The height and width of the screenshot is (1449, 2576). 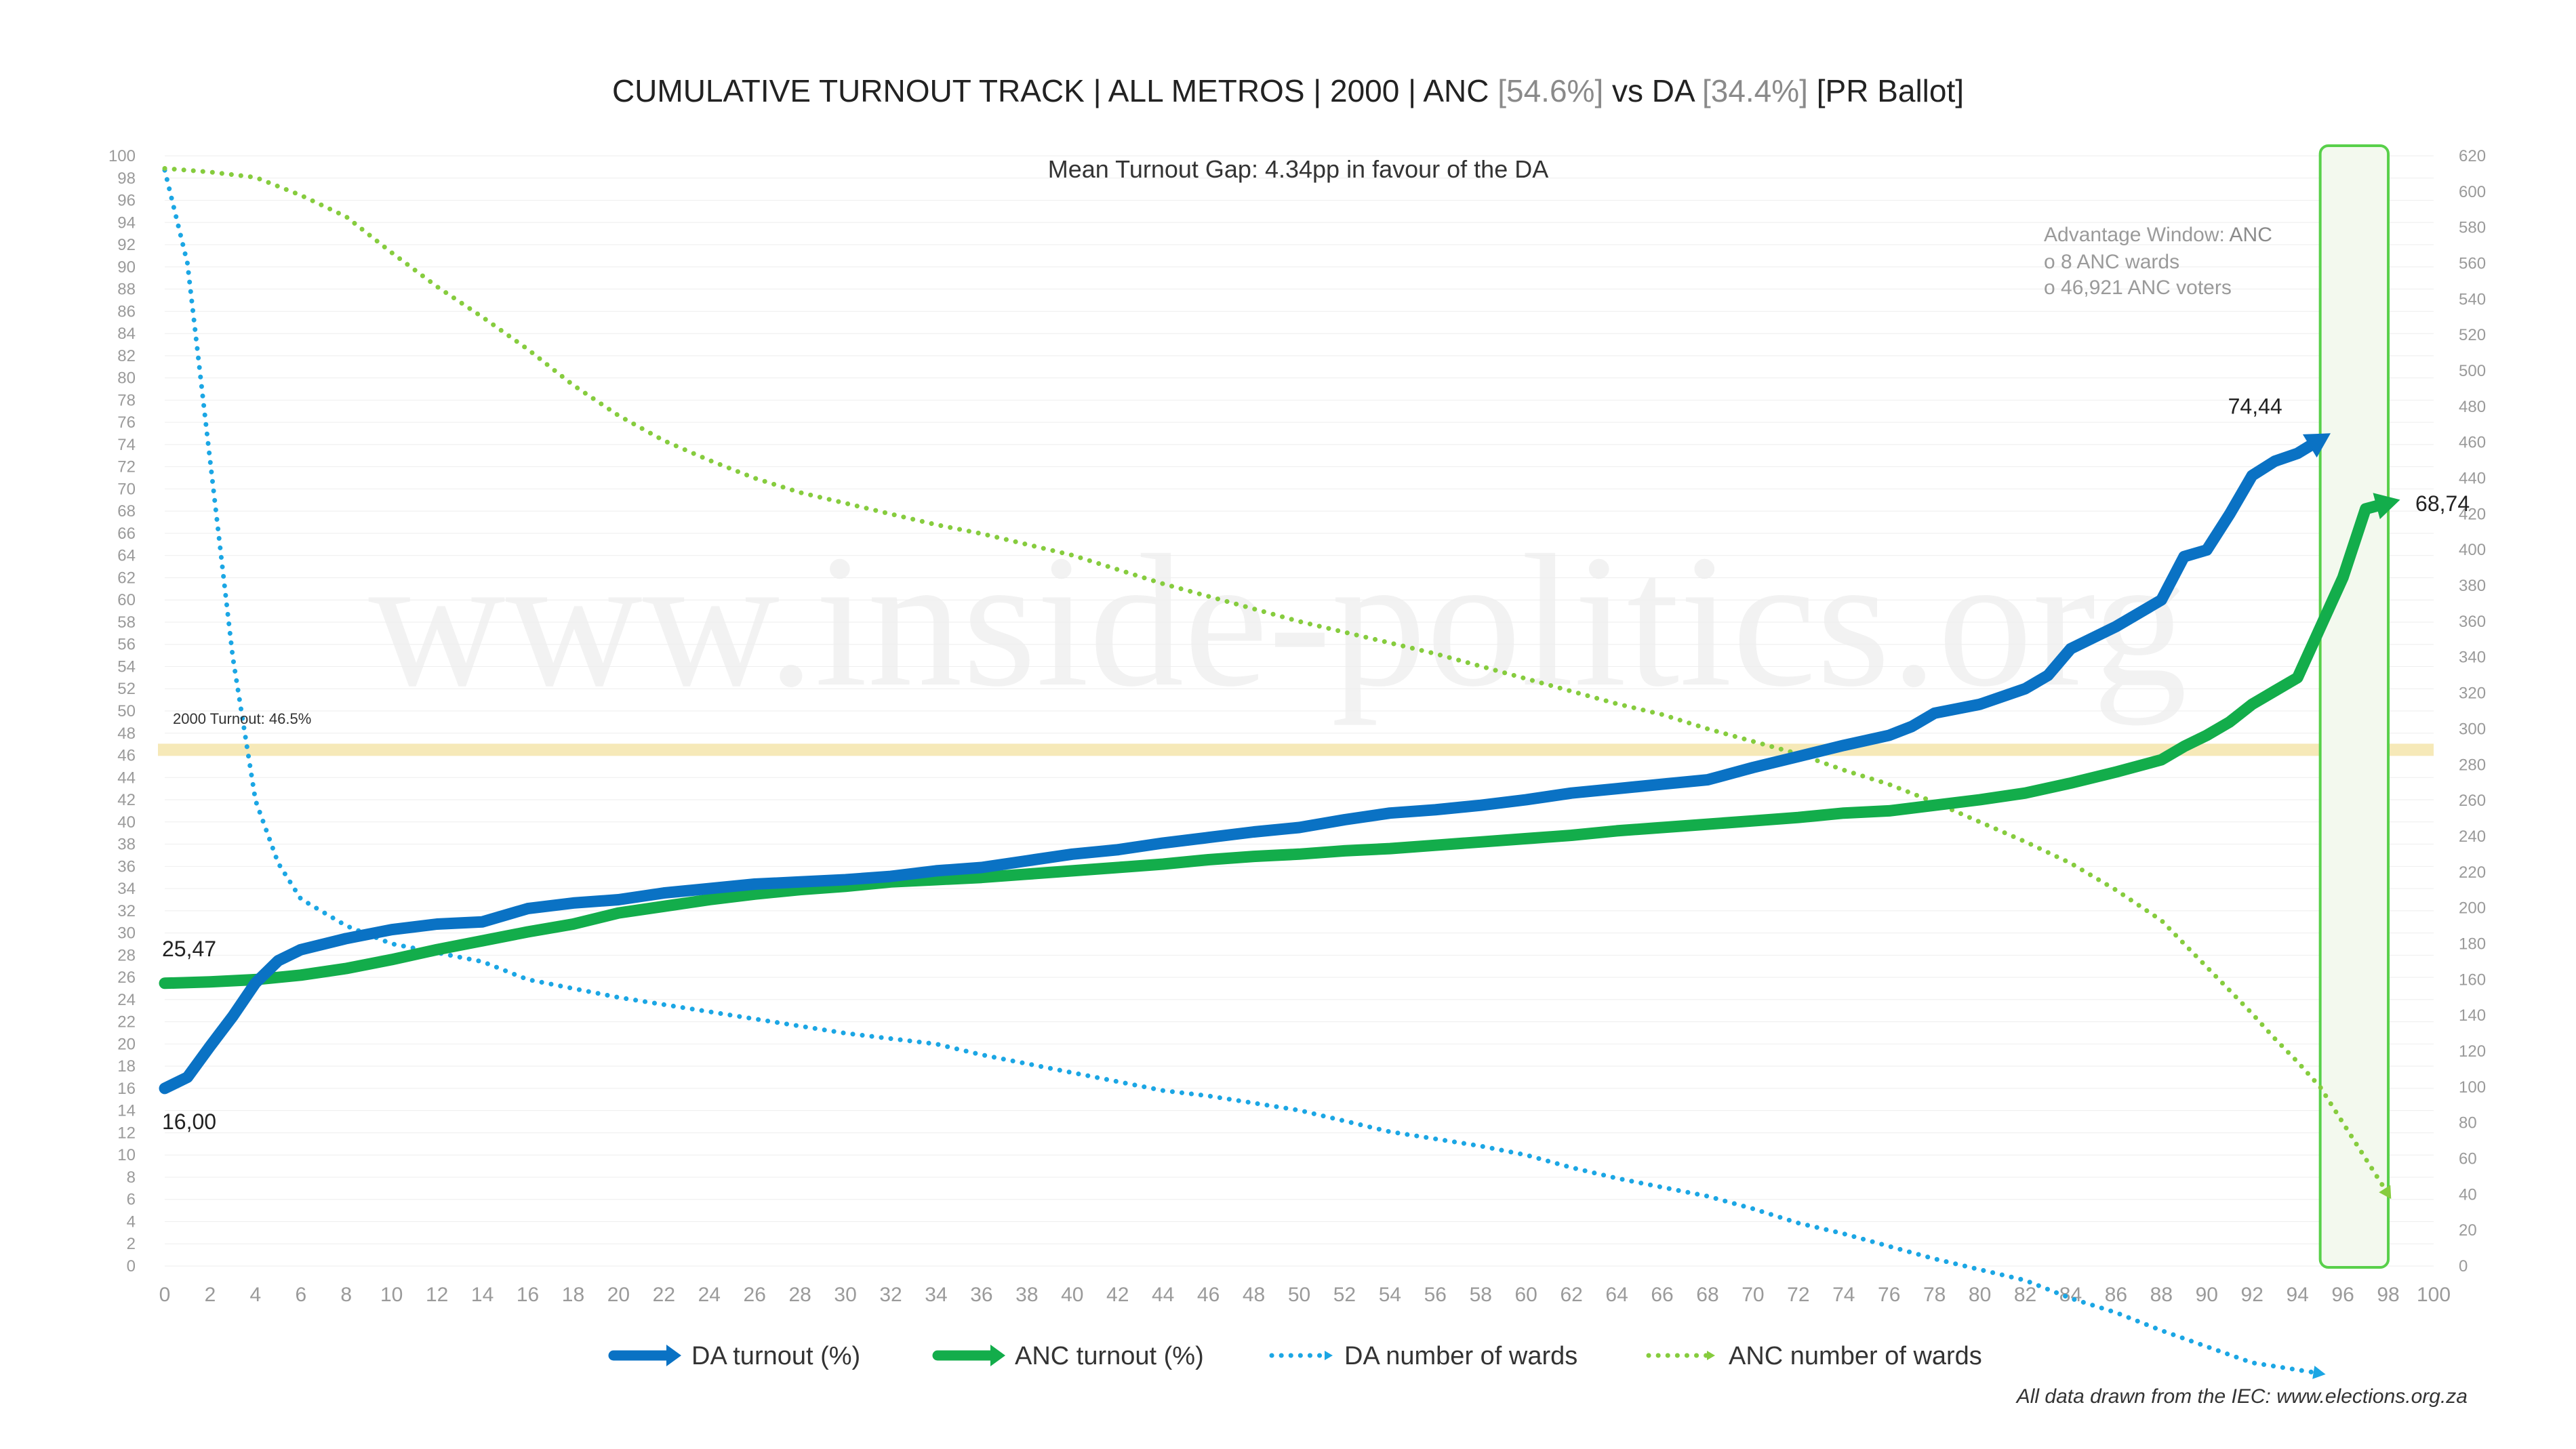 I want to click on legend-arrow-da-wards, so click(x=1329, y=1355).